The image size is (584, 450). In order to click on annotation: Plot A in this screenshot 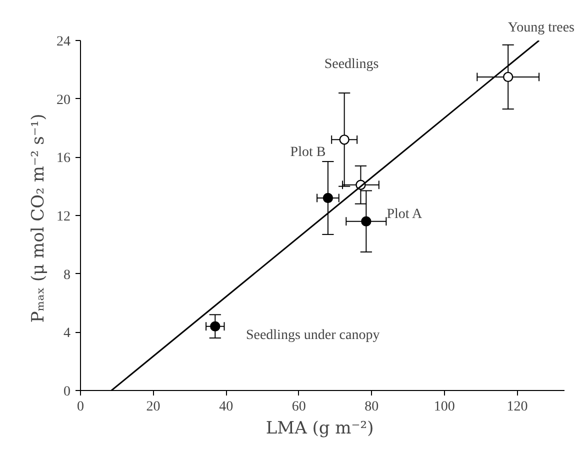, I will do `click(404, 214)`.